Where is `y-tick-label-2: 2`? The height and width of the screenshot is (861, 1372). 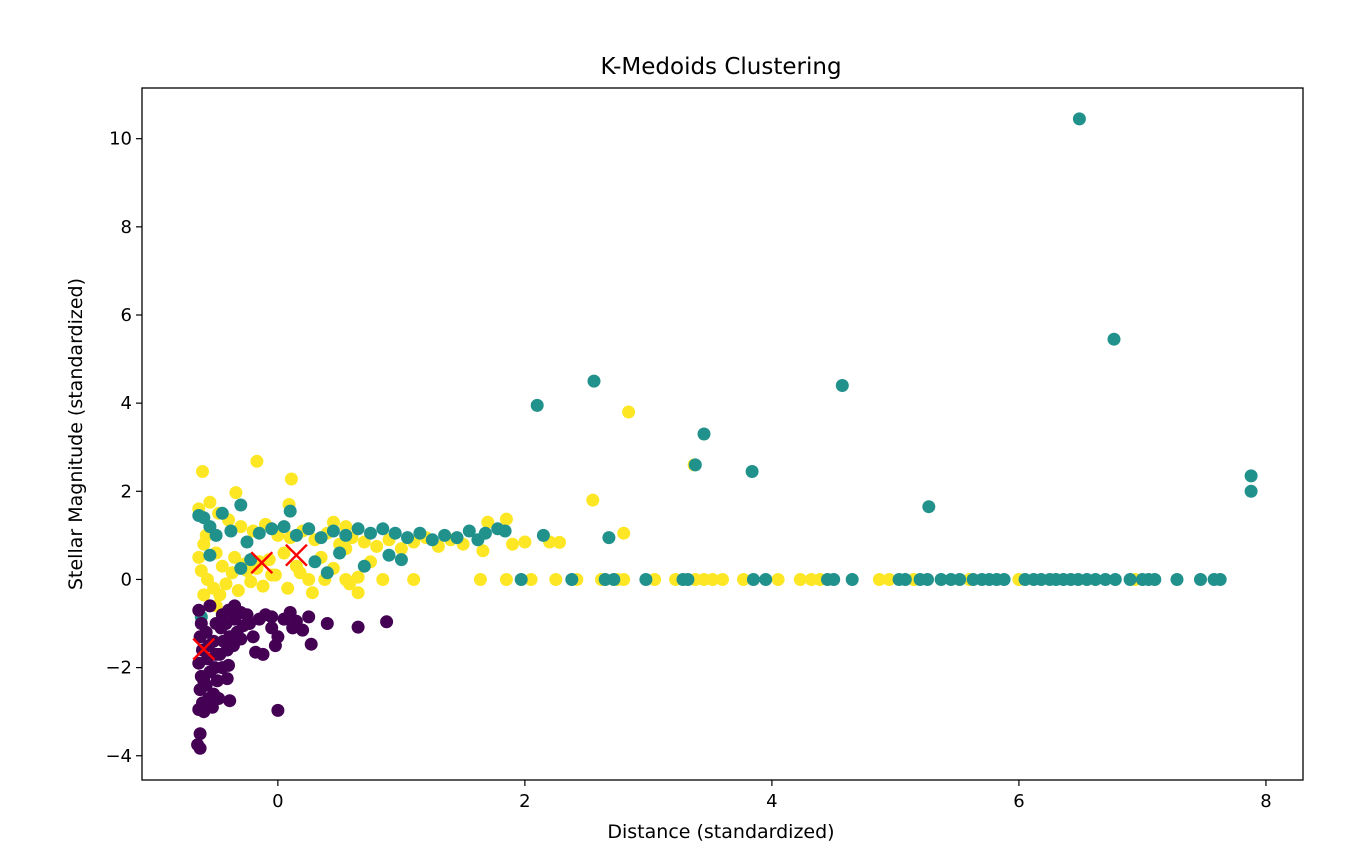 y-tick-label-2: 2 is located at coordinates (126, 491).